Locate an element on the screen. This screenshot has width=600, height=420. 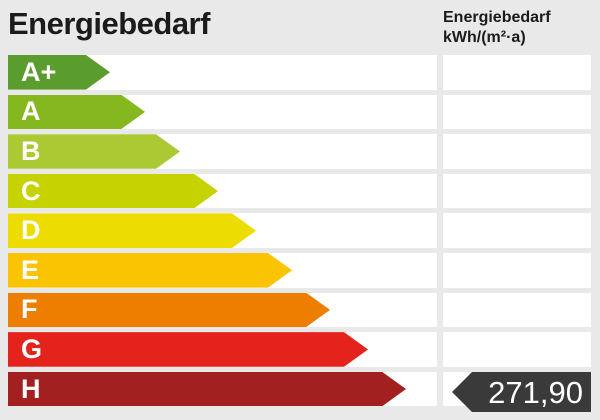
class-label: A is located at coordinates (31, 111).